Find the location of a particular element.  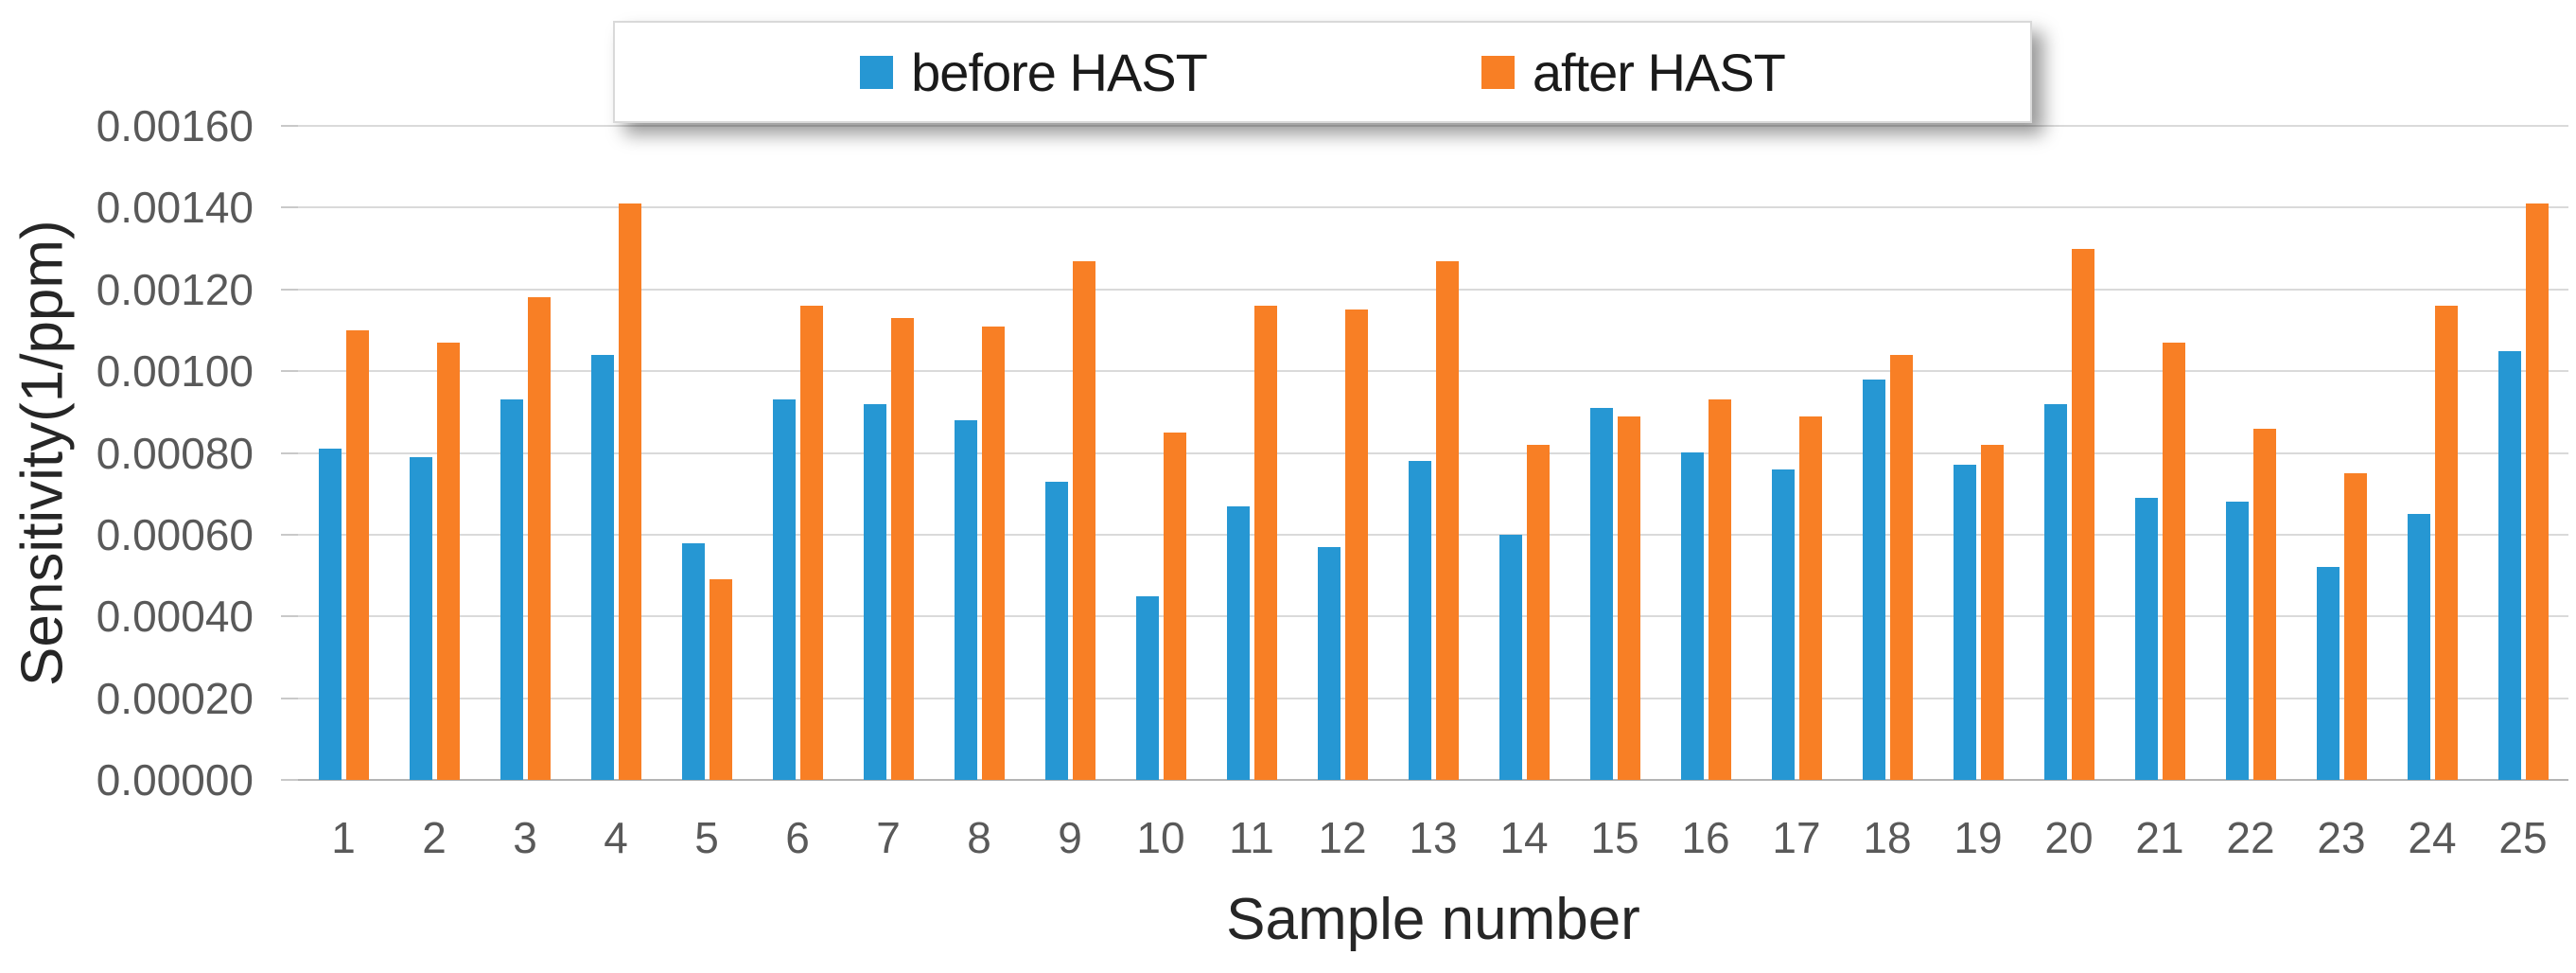

y-tick-label-0.00160: 0.00160 is located at coordinates (175, 126).